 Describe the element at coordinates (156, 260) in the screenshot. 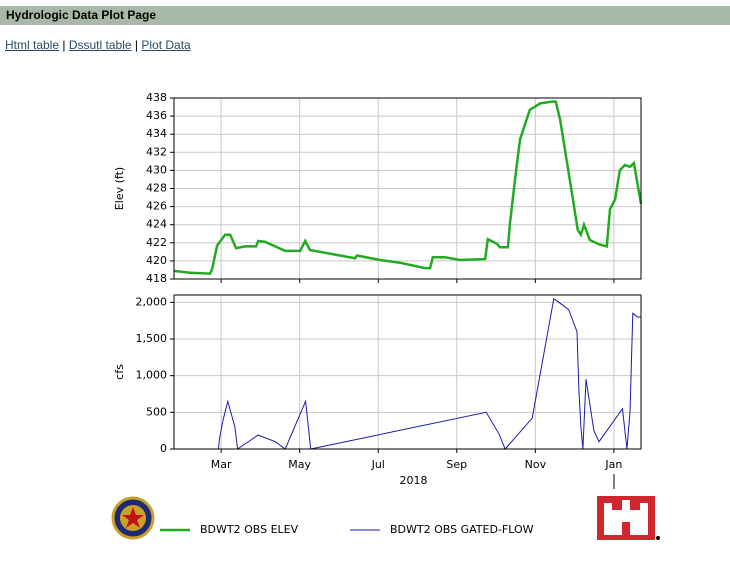

I see `y-tick-label: 420` at that location.